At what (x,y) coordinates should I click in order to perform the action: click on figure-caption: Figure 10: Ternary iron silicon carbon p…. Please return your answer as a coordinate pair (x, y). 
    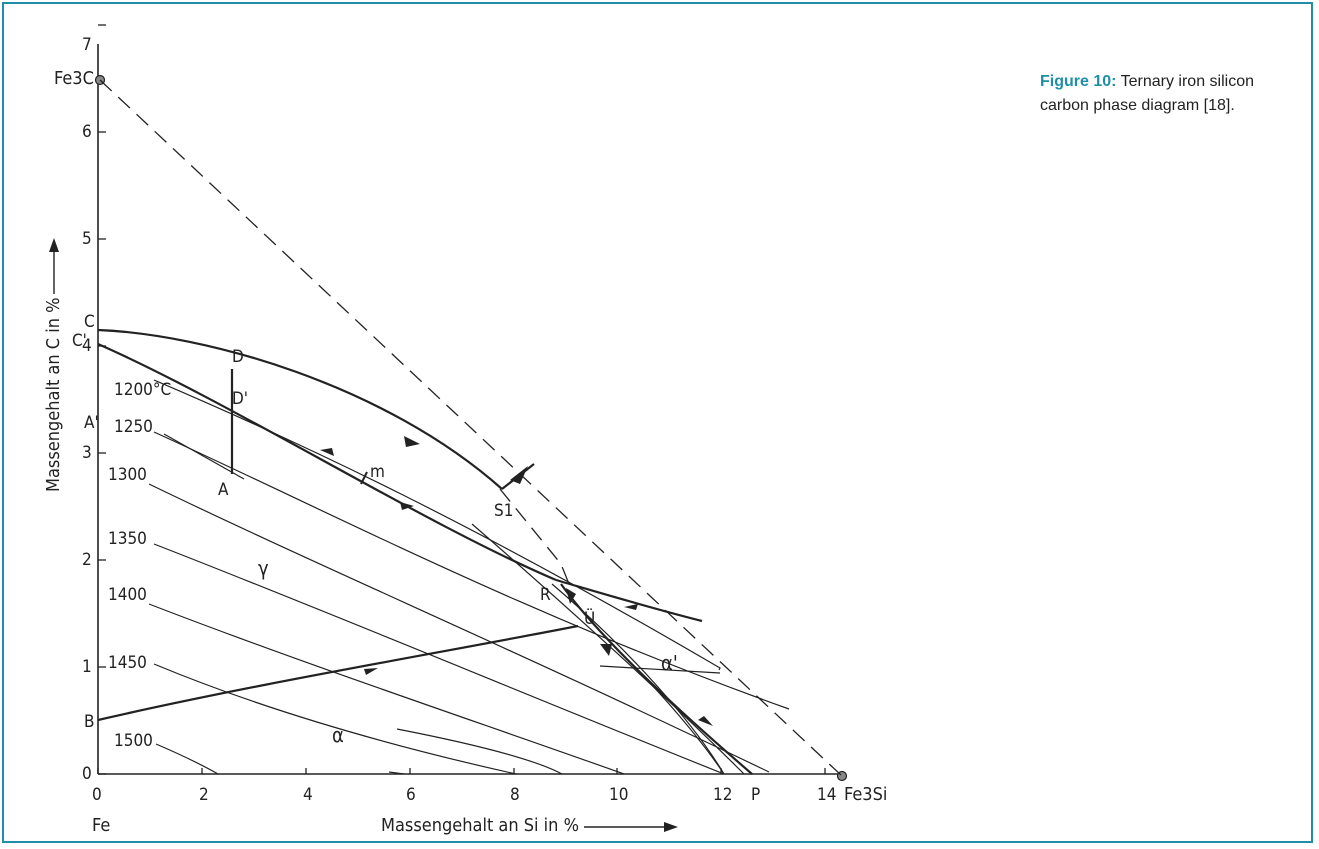
    Looking at the image, I should click on (1165, 94).